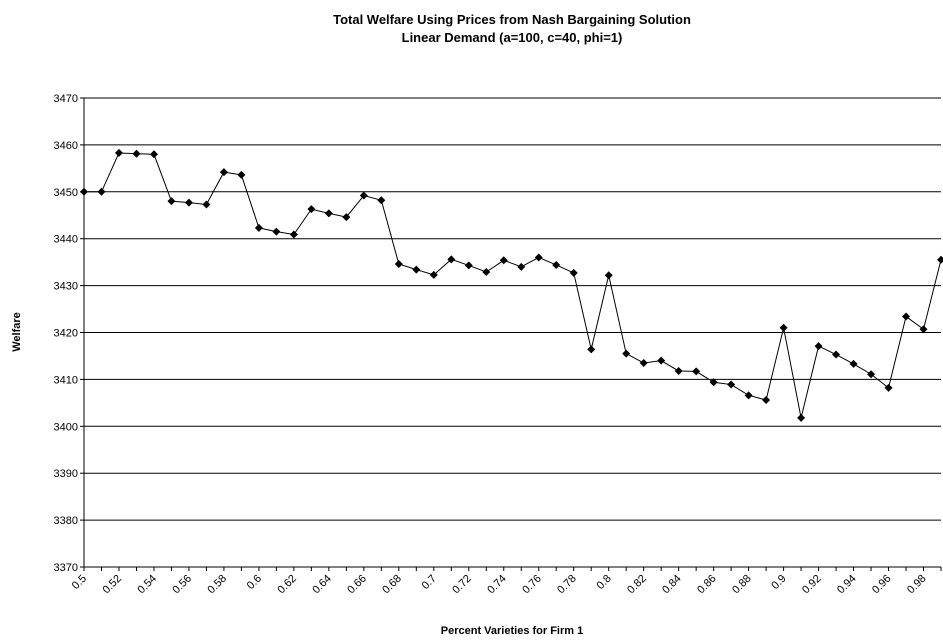  I want to click on chart-subtitle: Linear Demand (a=100, c=40, phi=1), so click(512, 37).